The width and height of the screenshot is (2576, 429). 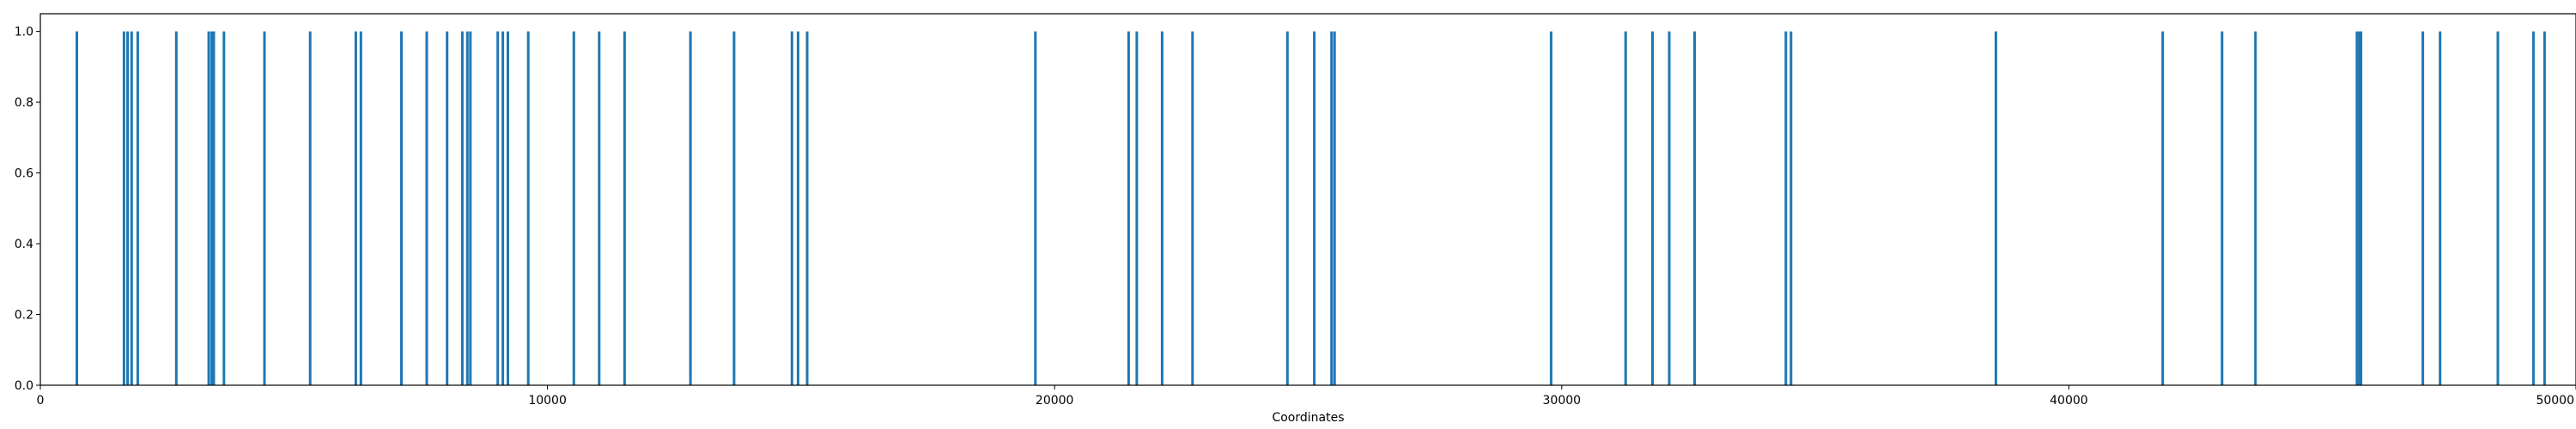 I want to click on y-tick-label: 0.4, so click(x=24, y=245).